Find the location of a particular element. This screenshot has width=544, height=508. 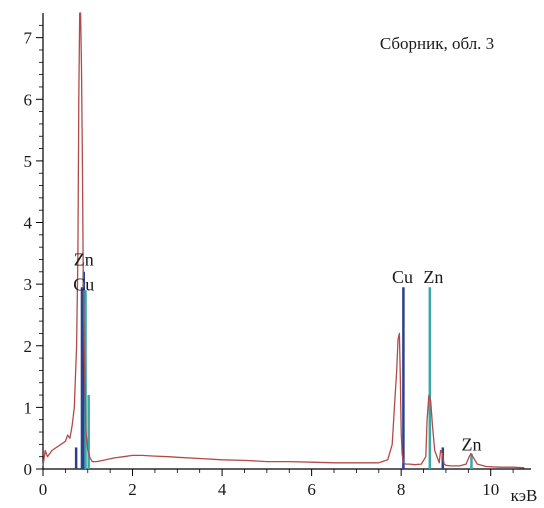

y-tick-label: 0 is located at coordinates (28, 469).